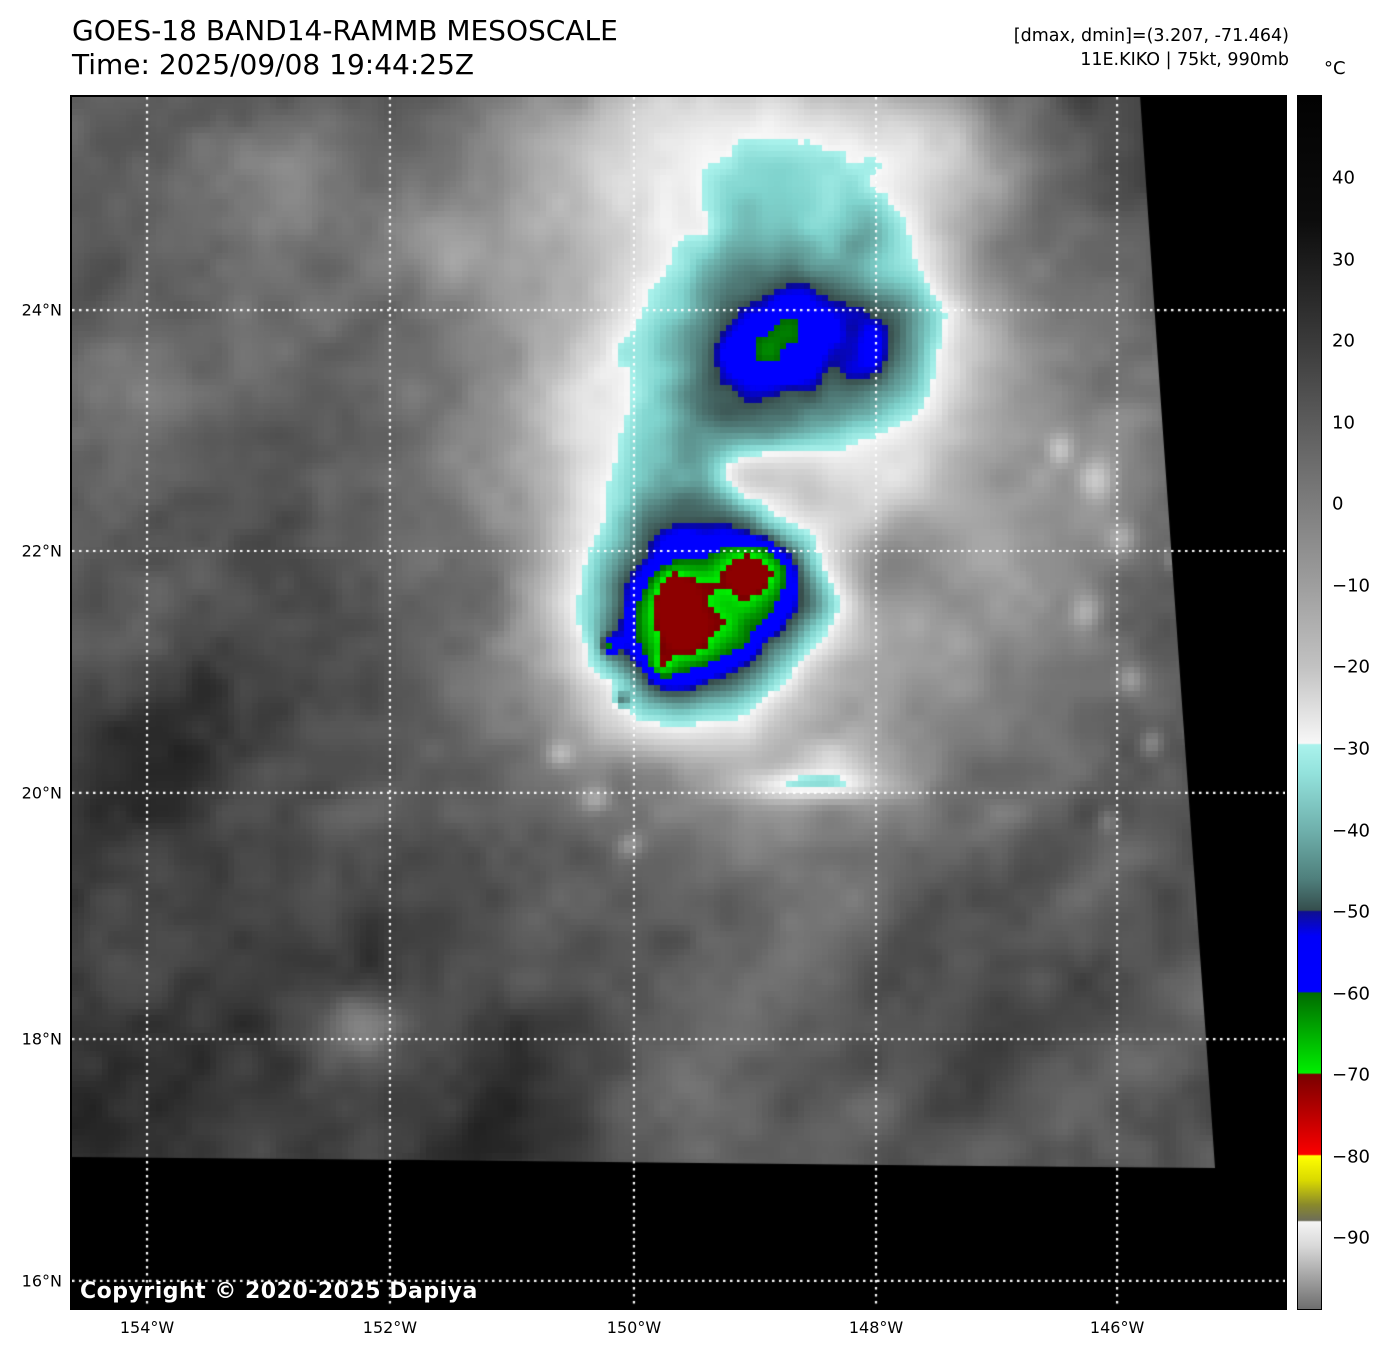 This screenshot has height=1359, width=1390. Describe the element at coordinates (147, 1327) in the screenshot. I see `lon-tick-label: 154°W` at that location.